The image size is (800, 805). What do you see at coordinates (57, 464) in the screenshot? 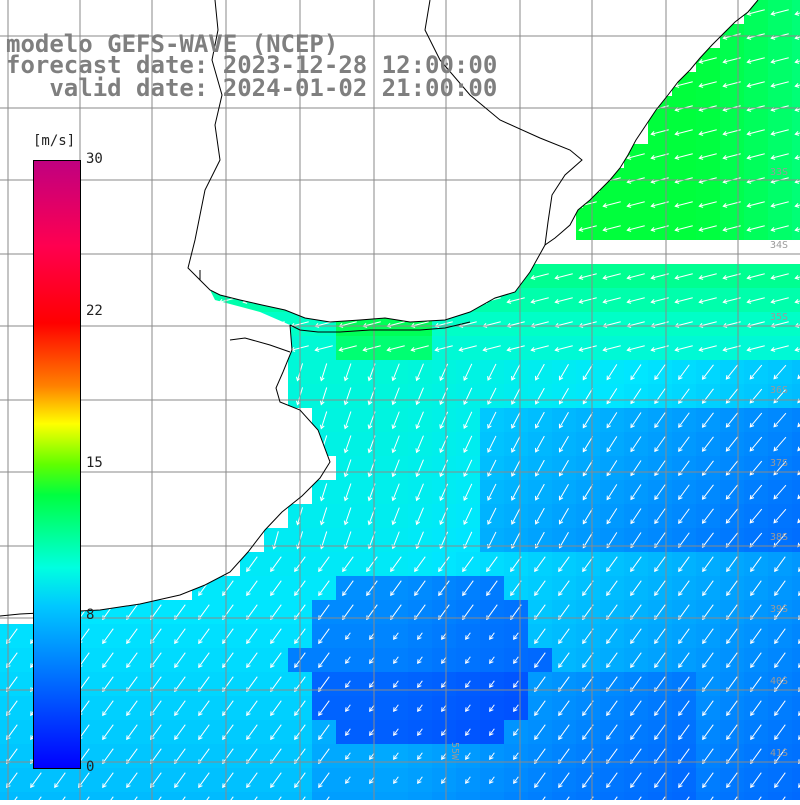
I see `colorbar` at bounding box center [57, 464].